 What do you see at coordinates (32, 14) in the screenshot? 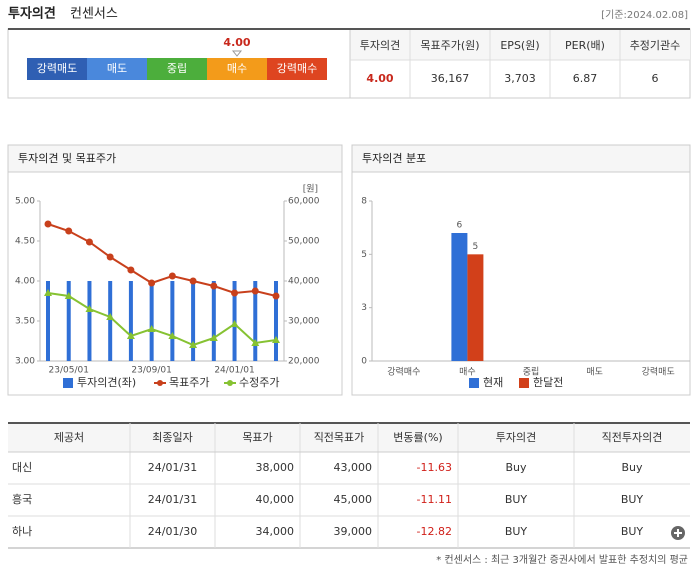
I see `page-title: 투자의견` at bounding box center [32, 14].